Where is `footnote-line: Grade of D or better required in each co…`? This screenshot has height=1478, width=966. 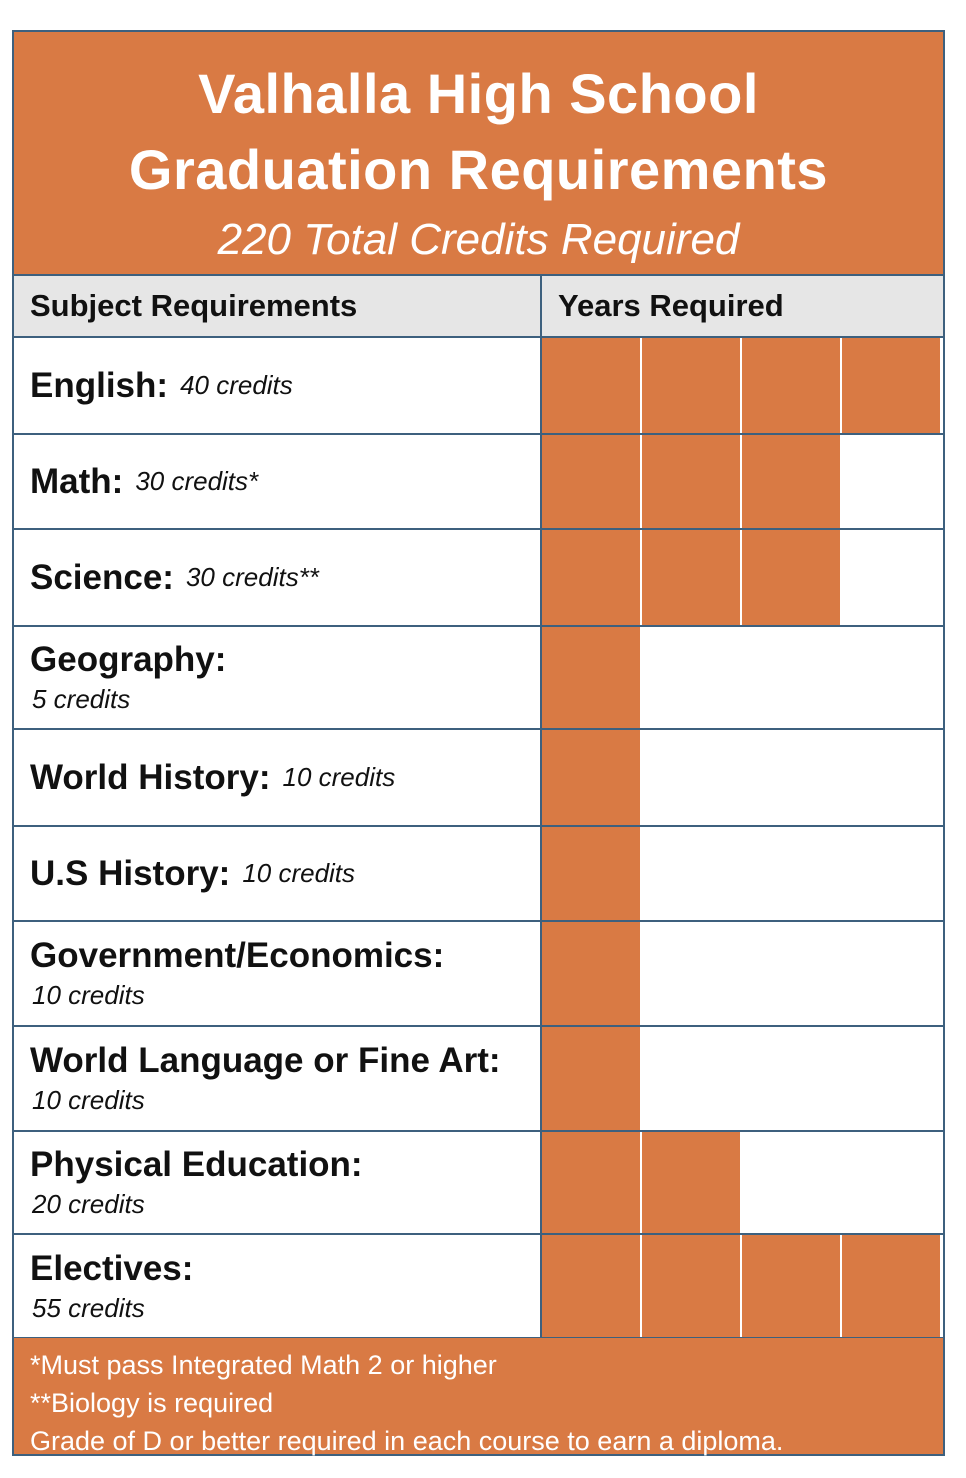 footnote-line: Grade of D or better required in each co… is located at coordinates (407, 1441).